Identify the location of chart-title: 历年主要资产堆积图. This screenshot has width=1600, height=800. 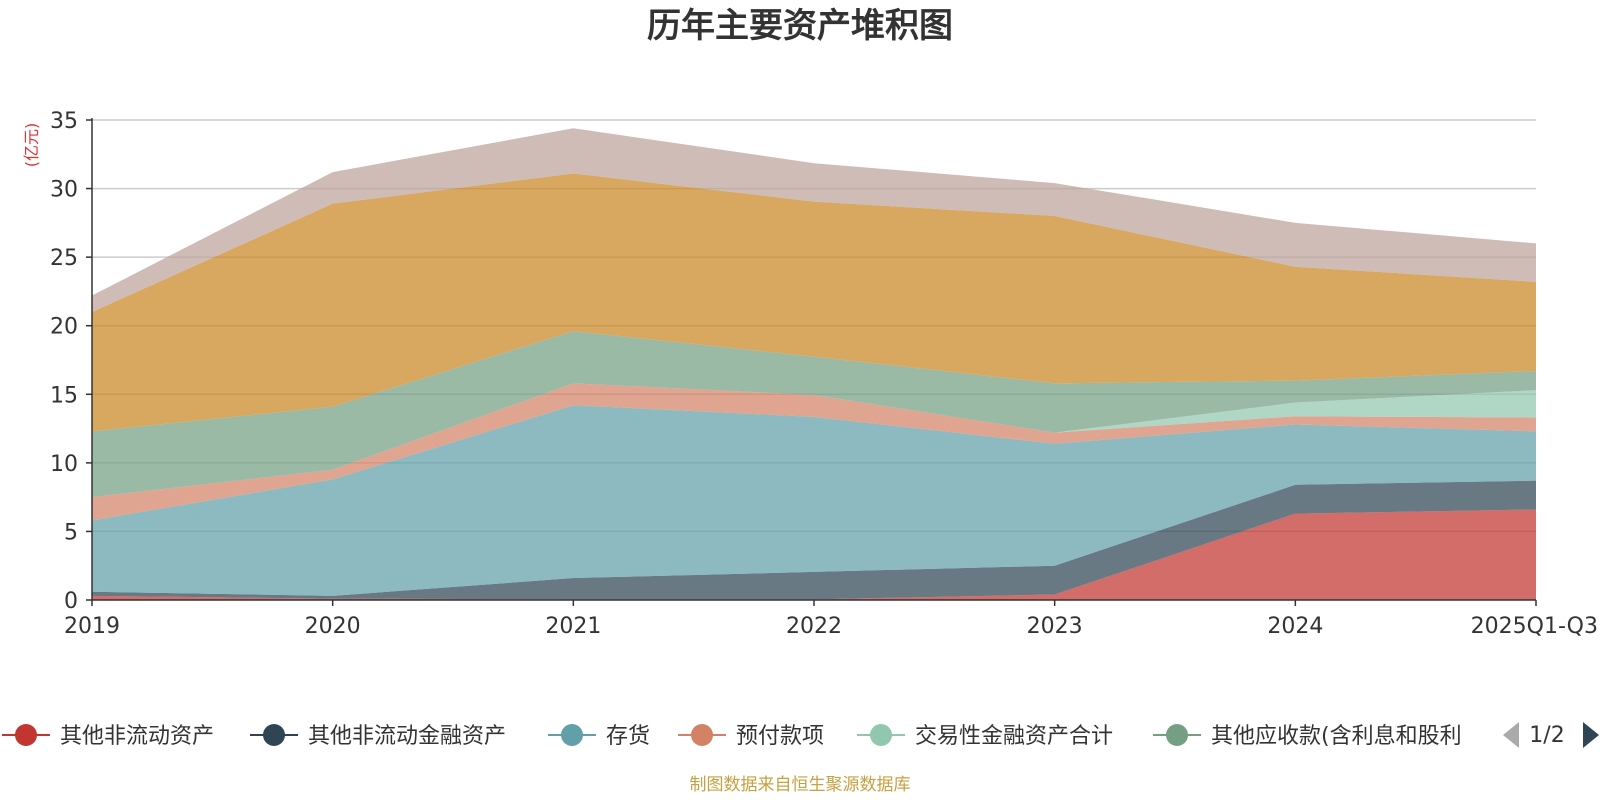
(800, 26).